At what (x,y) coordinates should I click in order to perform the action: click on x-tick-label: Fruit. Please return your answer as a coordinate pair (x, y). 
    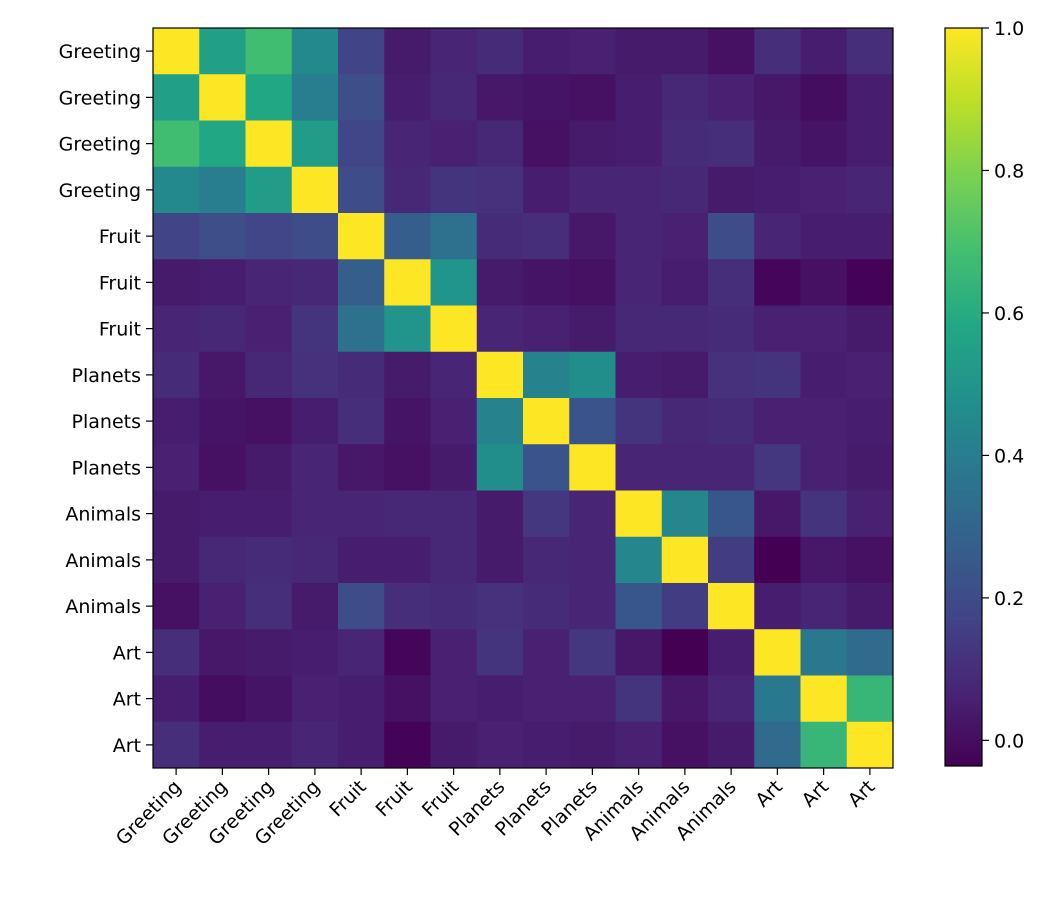
    Looking at the image, I should click on (347, 798).